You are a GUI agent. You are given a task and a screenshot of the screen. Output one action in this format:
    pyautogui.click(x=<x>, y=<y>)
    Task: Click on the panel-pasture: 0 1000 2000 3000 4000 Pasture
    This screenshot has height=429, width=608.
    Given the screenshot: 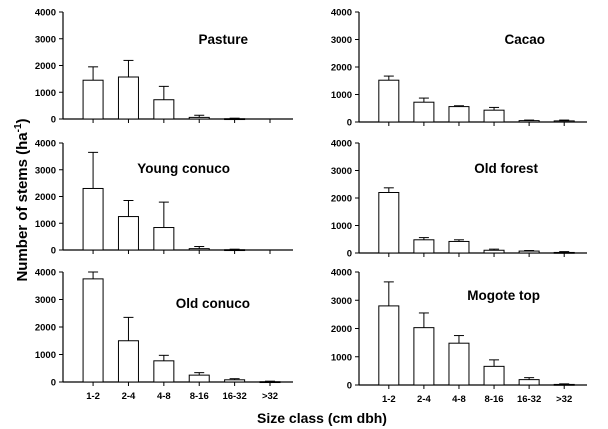 What is the action you would take?
    pyautogui.click(x=164, y=67)
    